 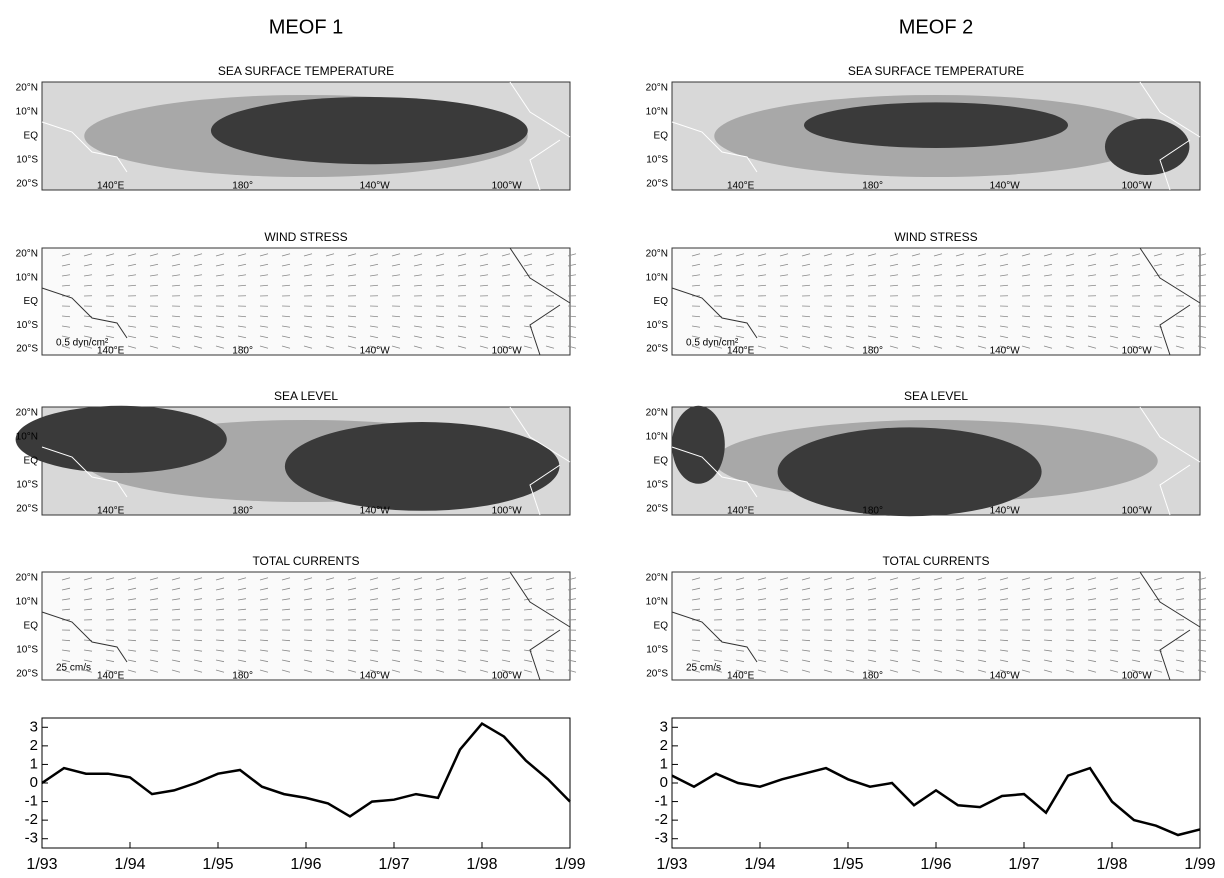 What do you see at coordinates (698, 444) in the screenshot?
I see `map-shading` at bounding box center [698, 444].